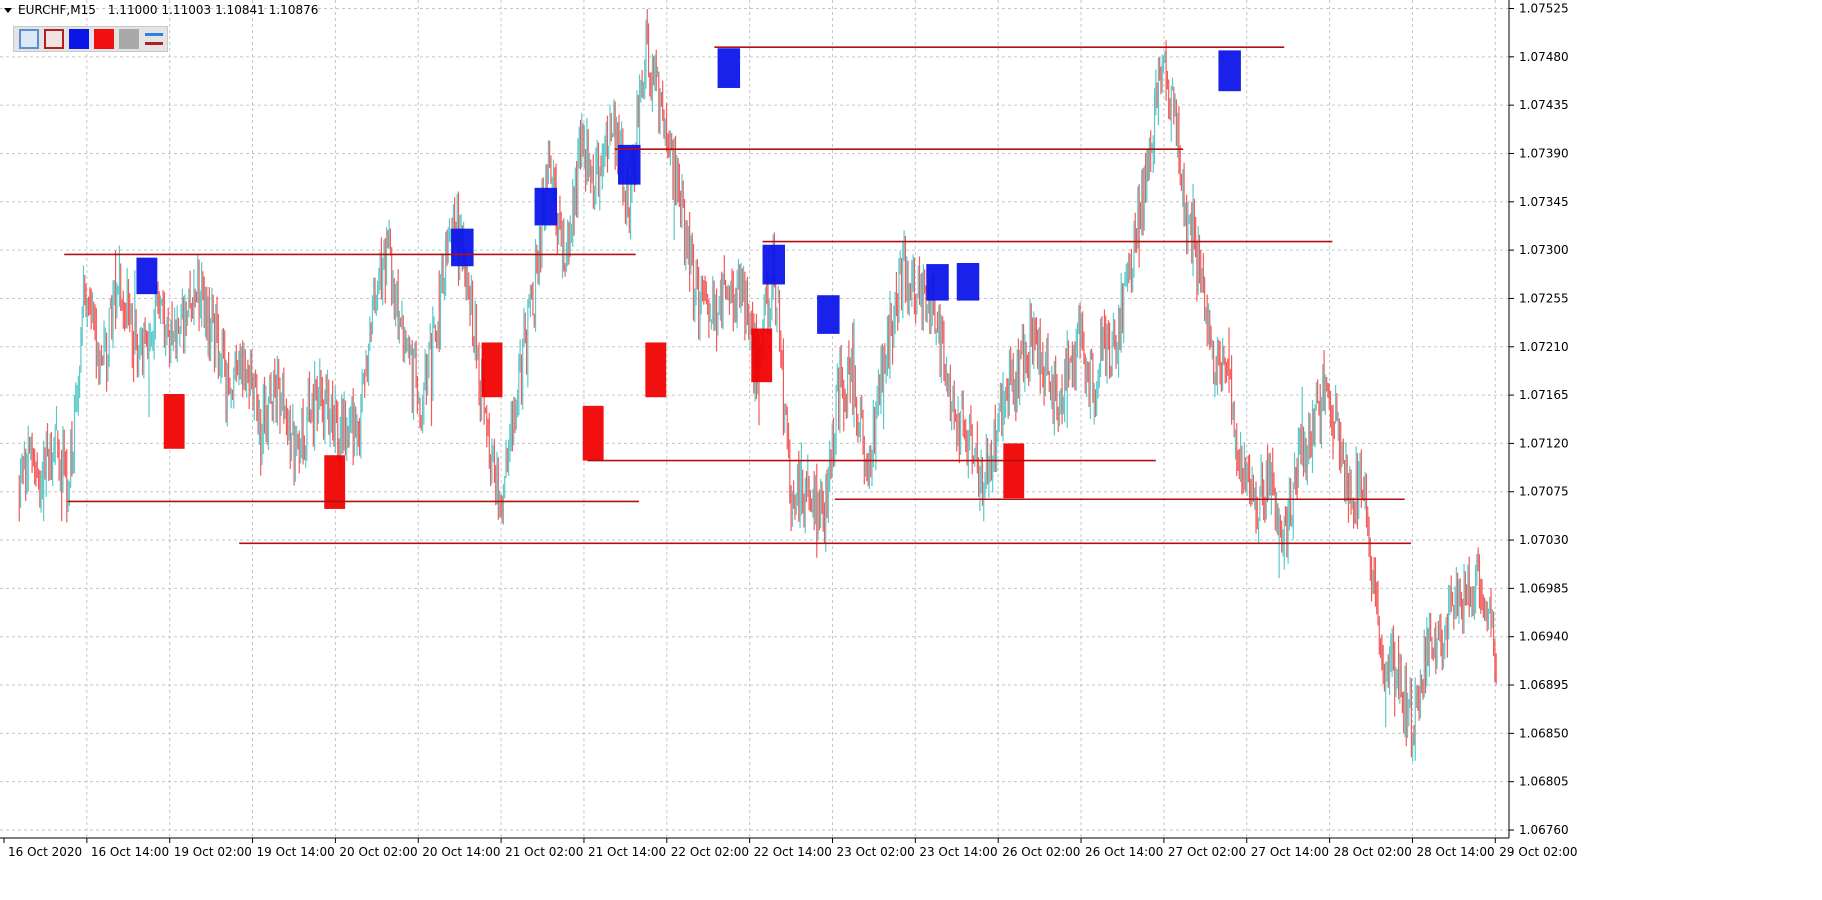  I want to click on line-pair-icon, so click(154, 39).